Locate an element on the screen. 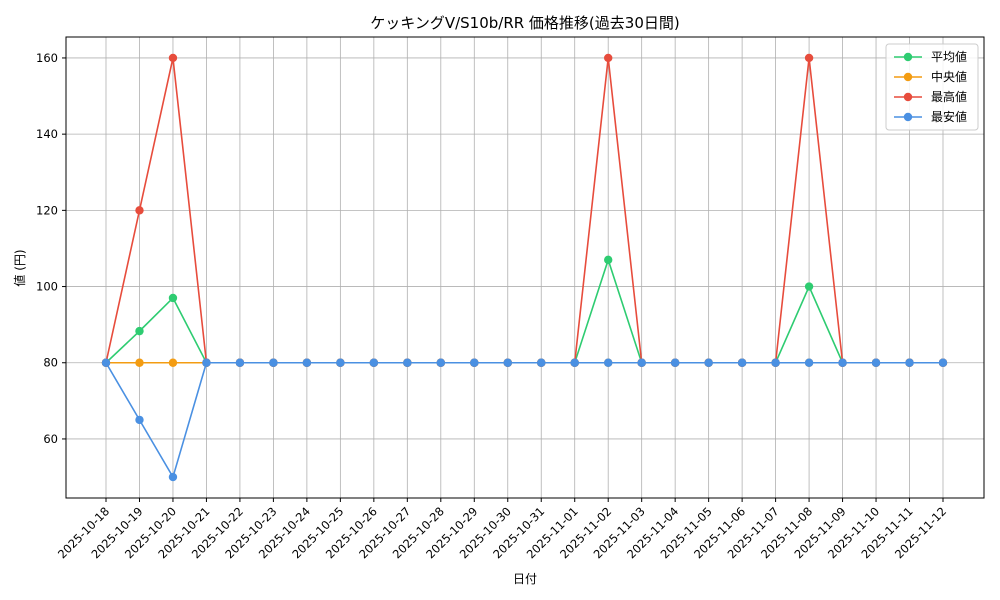 This screenshot has width=1000, height=600. chart-title: ケッキングV/S10b/RR 価格推移(過去30日間) is located at coordinates (524, 23).